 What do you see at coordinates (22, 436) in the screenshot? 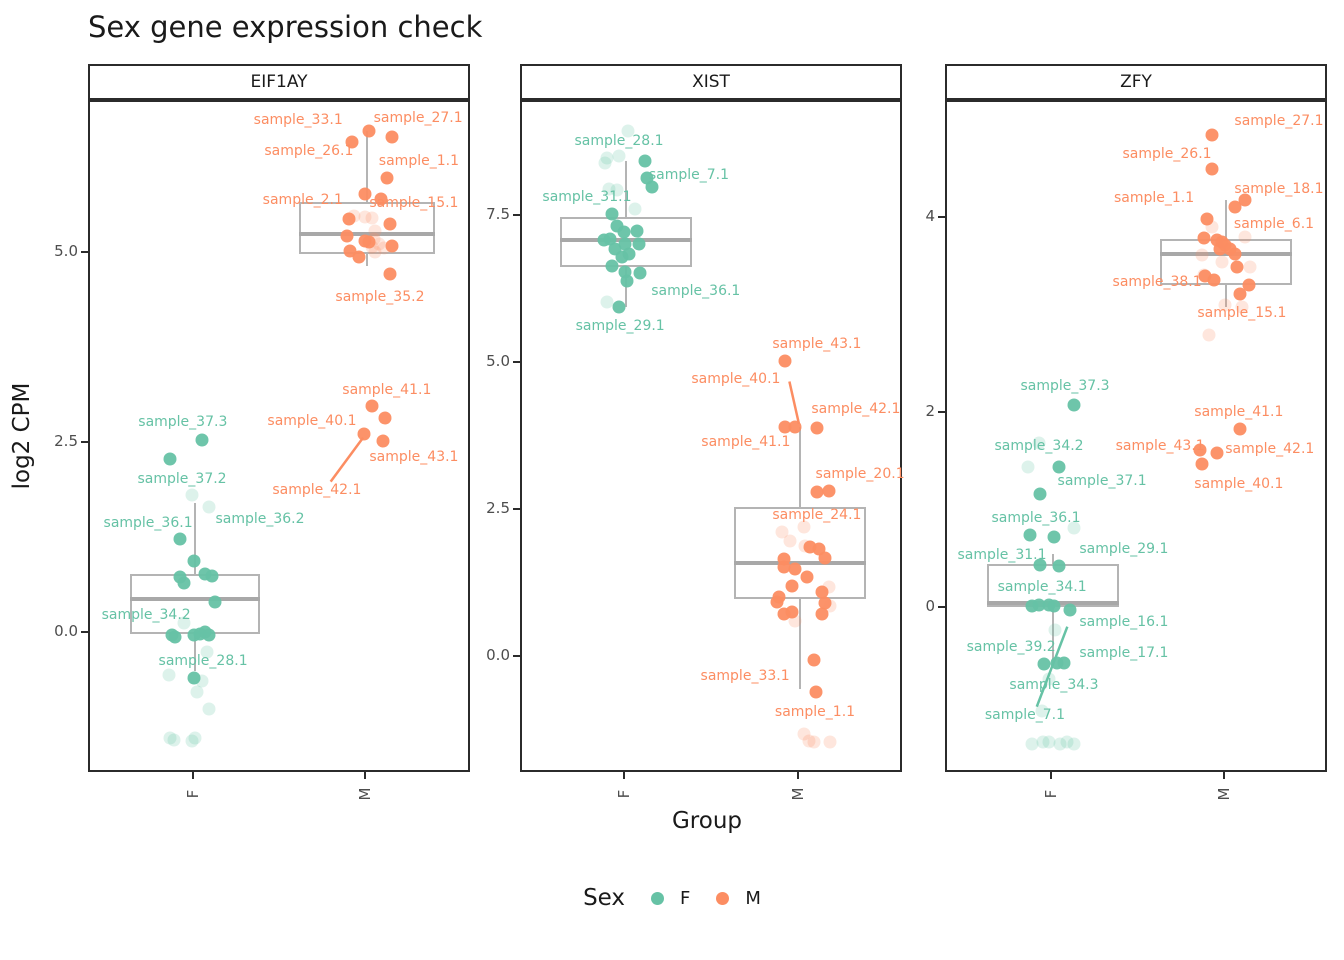
I see `y-axis-title: log2 CPM` at bounding box center [22, 436].